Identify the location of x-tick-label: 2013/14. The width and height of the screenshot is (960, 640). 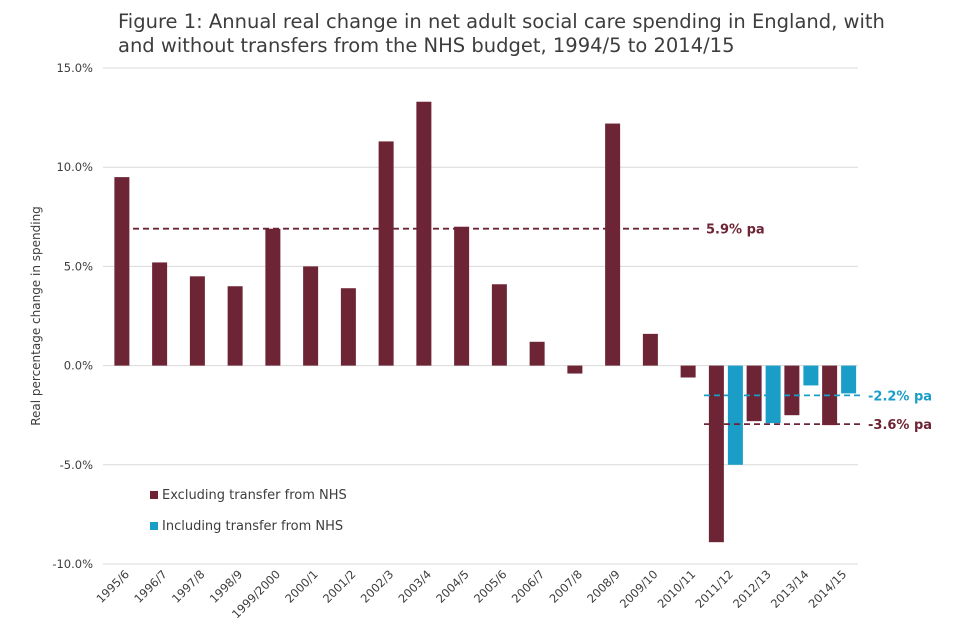
(790, 589).